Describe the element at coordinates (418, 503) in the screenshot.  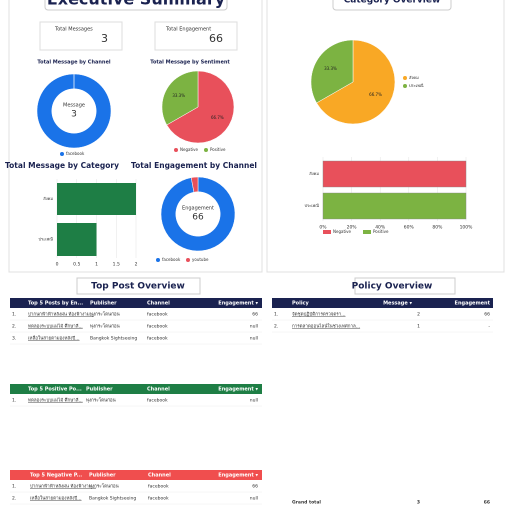
I see `total-cell: 3` at that location.